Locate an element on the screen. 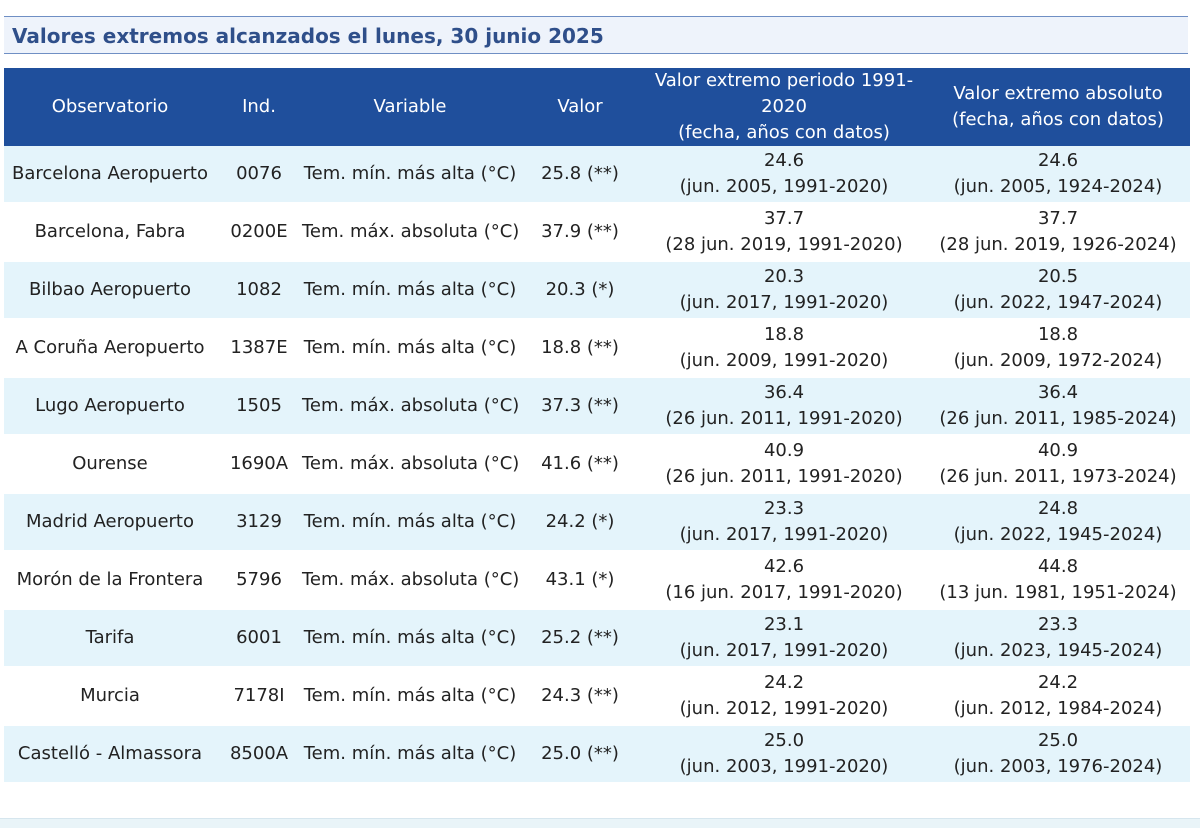  cell-absoluto: 24.6 (jun. 2005, 1924-2024) is located at coordinates (1058, 175).